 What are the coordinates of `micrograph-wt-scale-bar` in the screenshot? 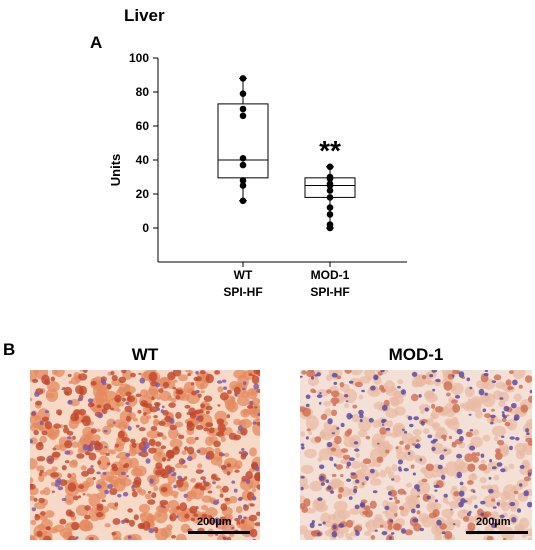 It's located at (219, 532).